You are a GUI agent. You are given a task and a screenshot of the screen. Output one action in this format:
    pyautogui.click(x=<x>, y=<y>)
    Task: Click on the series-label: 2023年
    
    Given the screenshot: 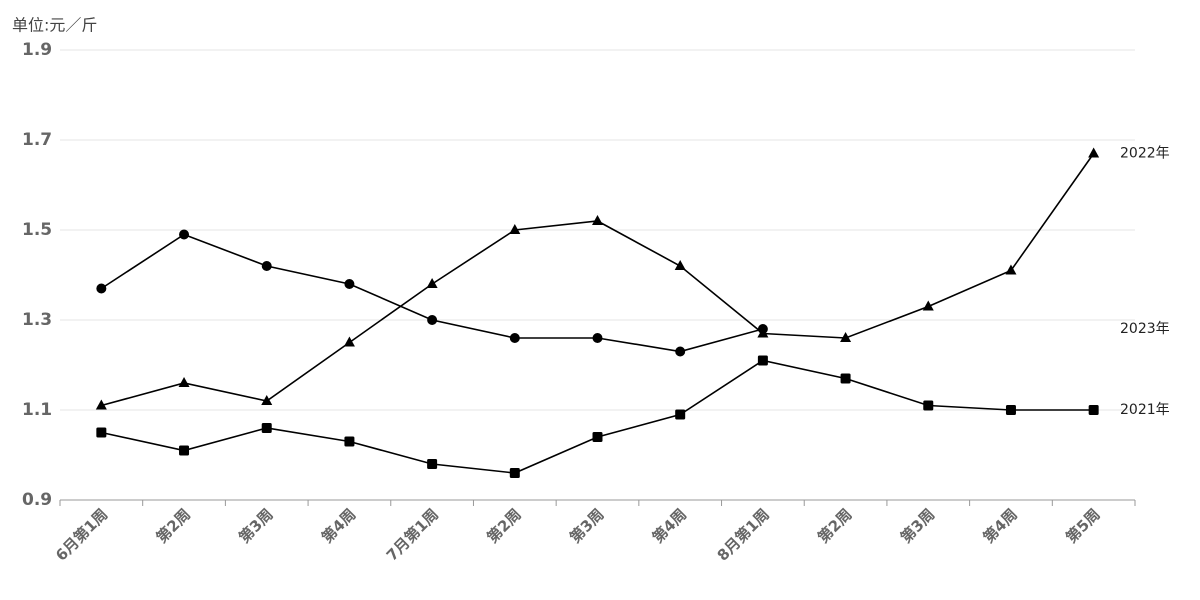 What is the action you would take?
    pyautogui.click(x=1145, y=329)
    